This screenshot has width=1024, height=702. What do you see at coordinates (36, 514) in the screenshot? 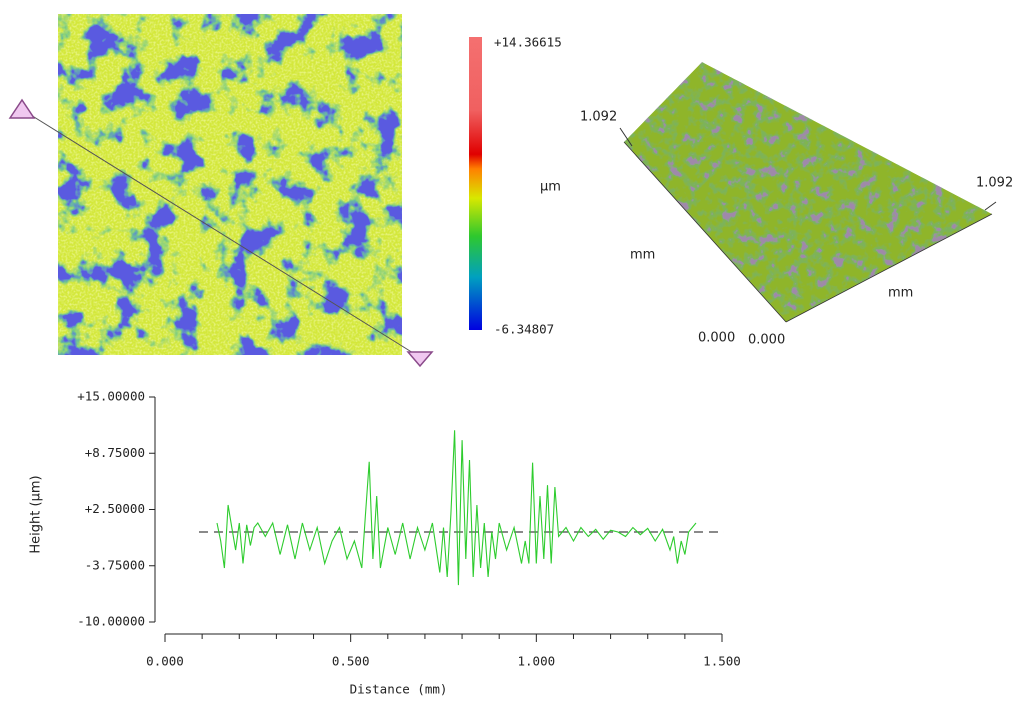
I see `y-axis-label: Height (µm)` at bounding box center [36, 514].